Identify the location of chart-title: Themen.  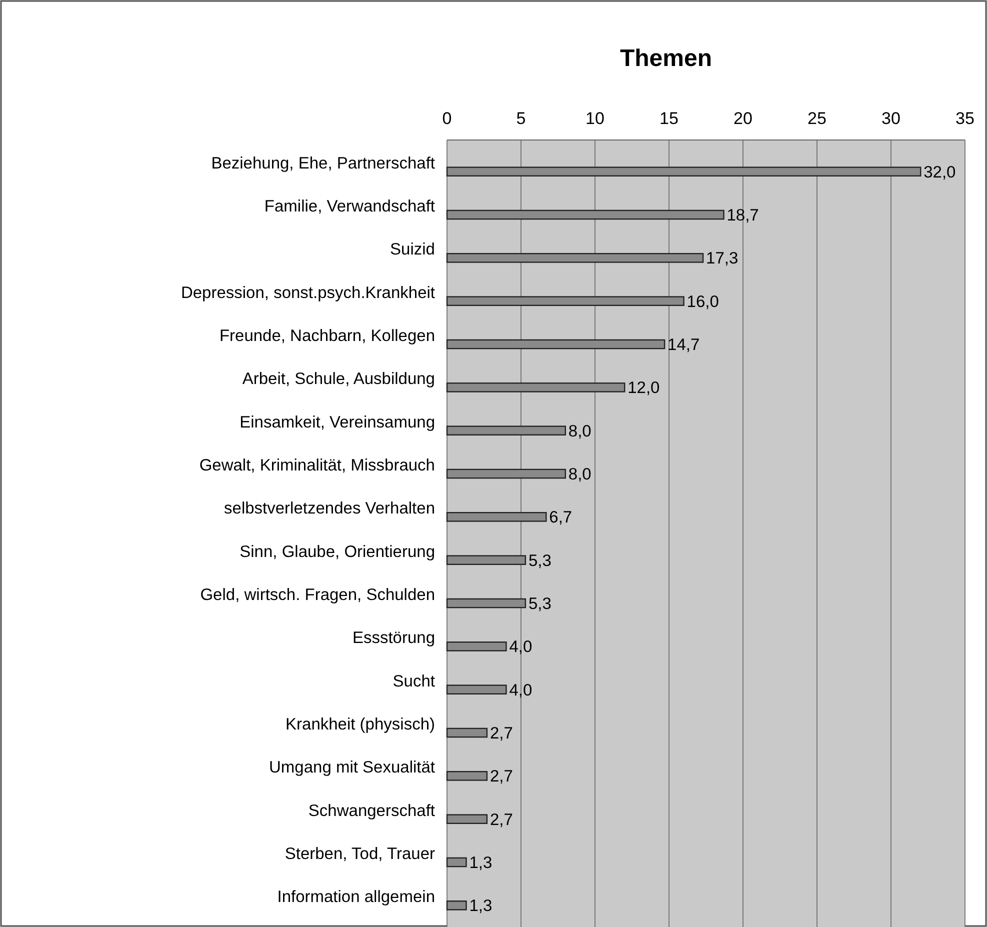
(666, 58).